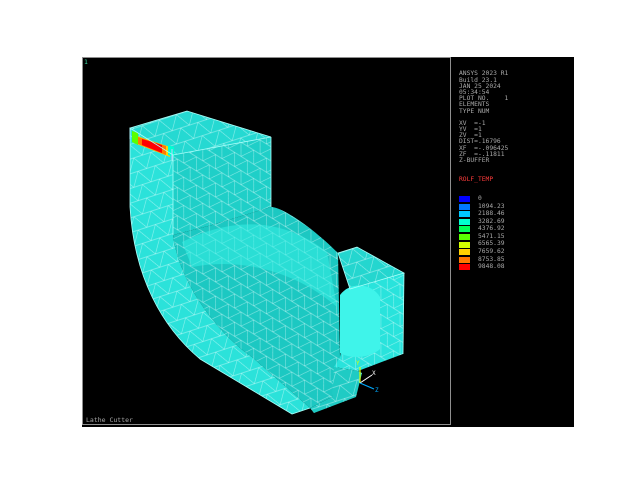  Describe the element at coordinates (516, 214) in the screenshot. I see `legend-row: 2188.46` at that location.